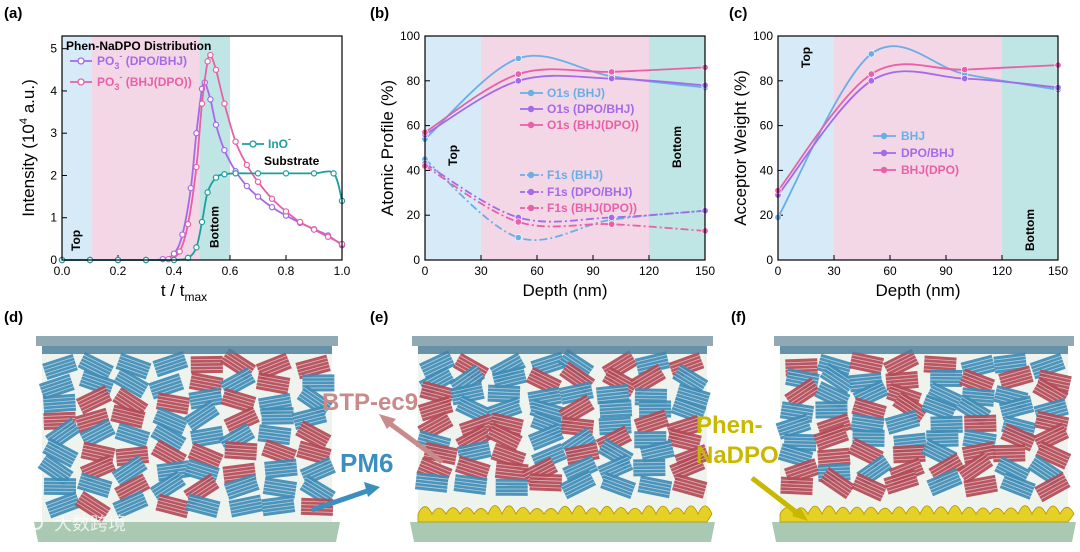 This screenshot has width=1080, height=552. Describe the element at coordinates (737, 455) in the screenshot. I see `phen-label-line2: NaDPO` at that location.